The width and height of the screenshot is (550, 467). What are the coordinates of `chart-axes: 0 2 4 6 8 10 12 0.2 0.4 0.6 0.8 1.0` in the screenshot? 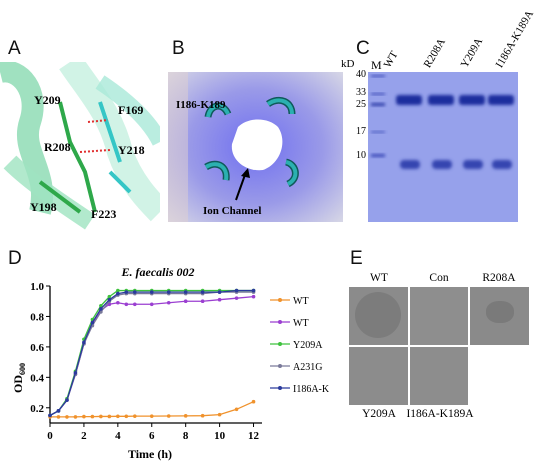 It's located at (146, 361).